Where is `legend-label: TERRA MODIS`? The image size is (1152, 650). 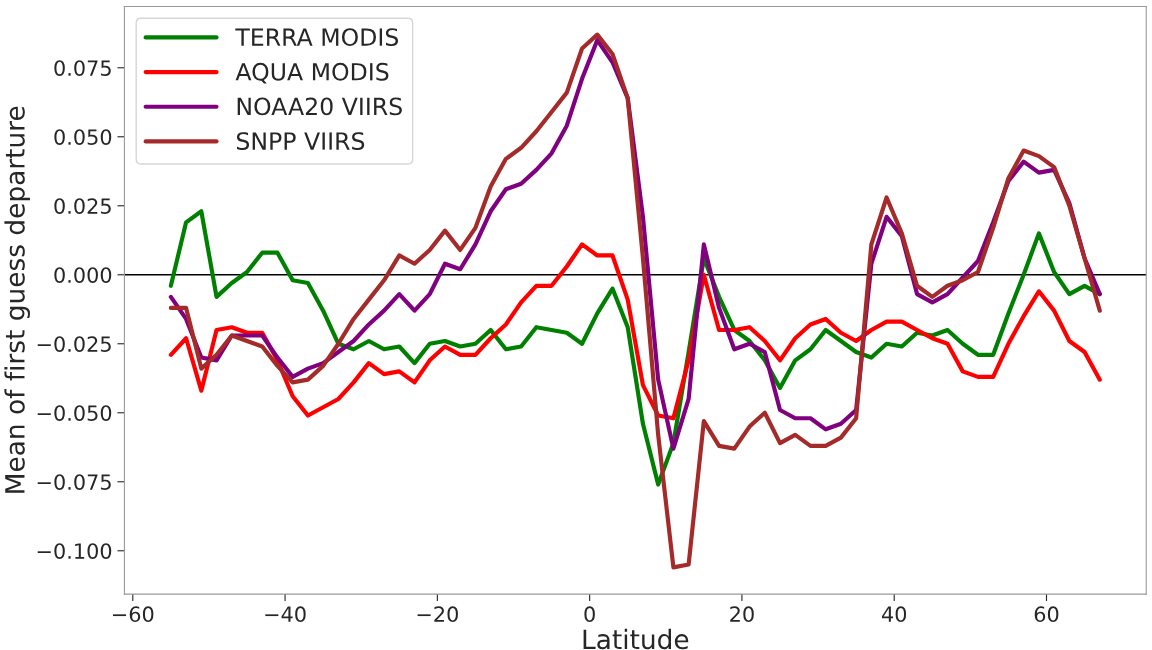 legend-label: TERRA MODIS is located at coordinates (317, 37).